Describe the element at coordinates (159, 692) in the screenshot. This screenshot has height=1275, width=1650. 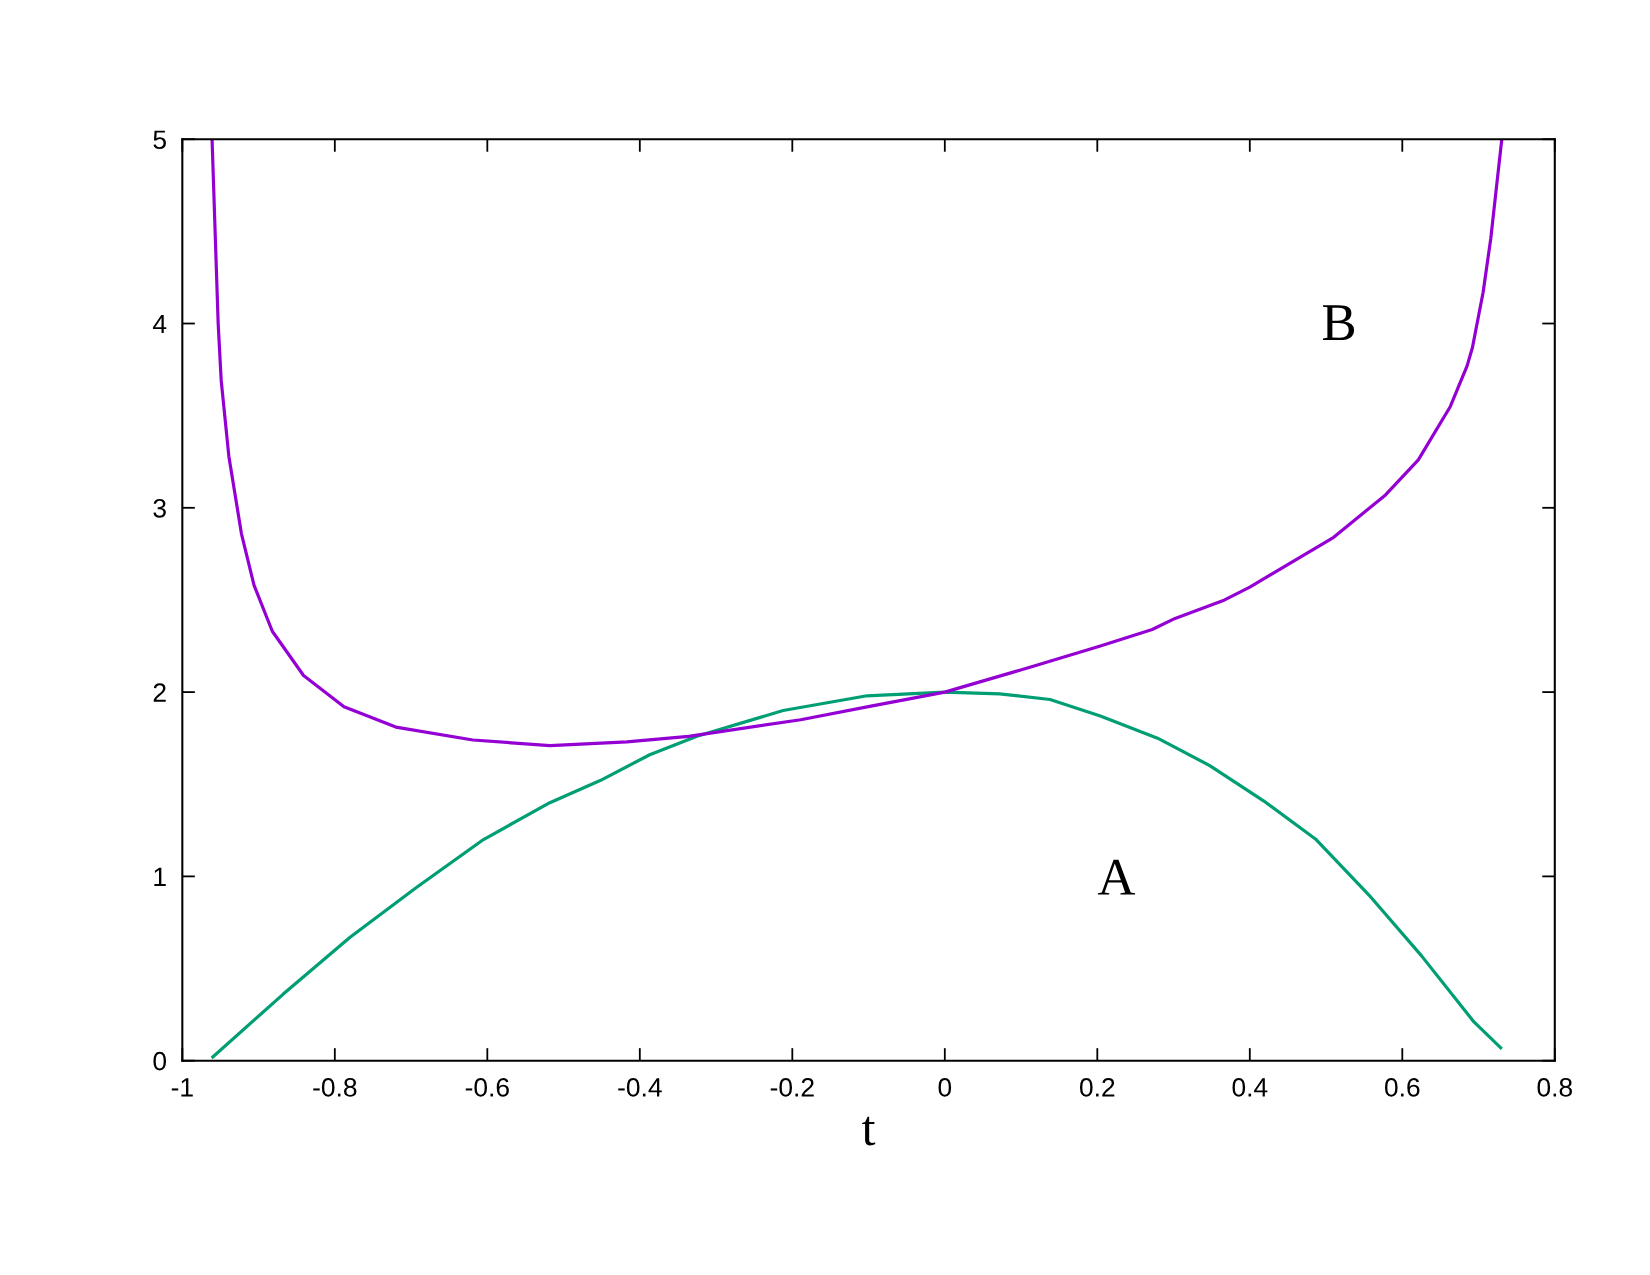
I see `y-tick-label: 2` at that location.